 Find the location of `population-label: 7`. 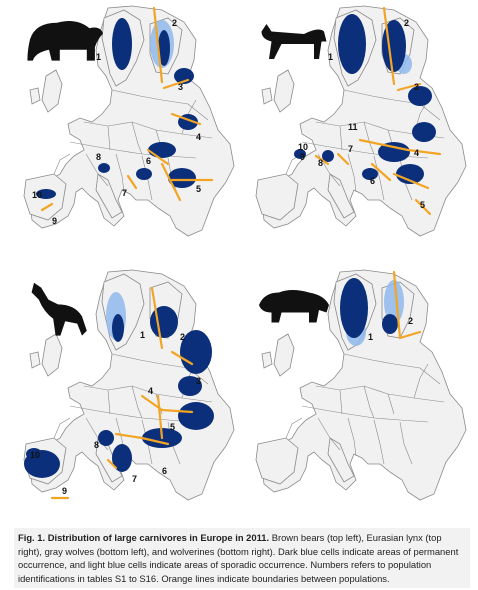

population-label: 7 is located at coordinates (350, 149).